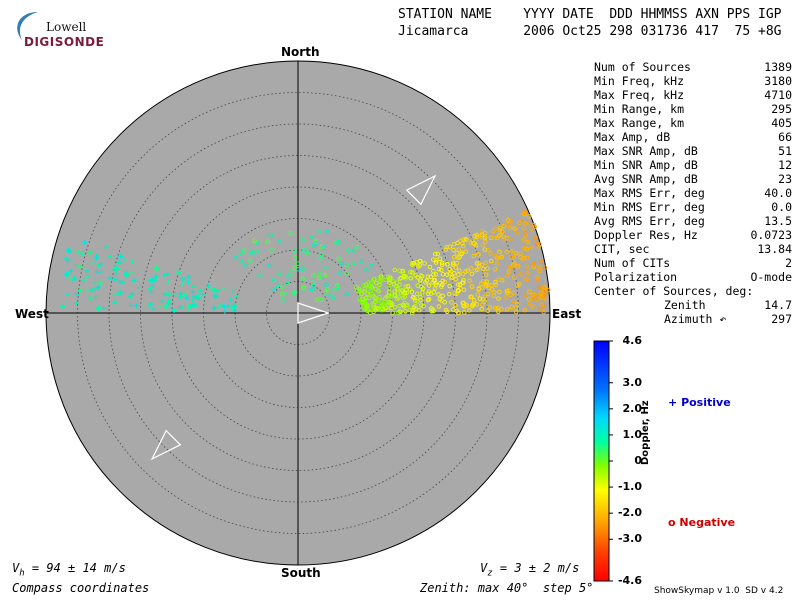 This screenshot has width=800, height=600. What do you see at coordinates (567, 314) in the screenshot?
I see `compass-east-label: East` at bounding box center [567, 314].